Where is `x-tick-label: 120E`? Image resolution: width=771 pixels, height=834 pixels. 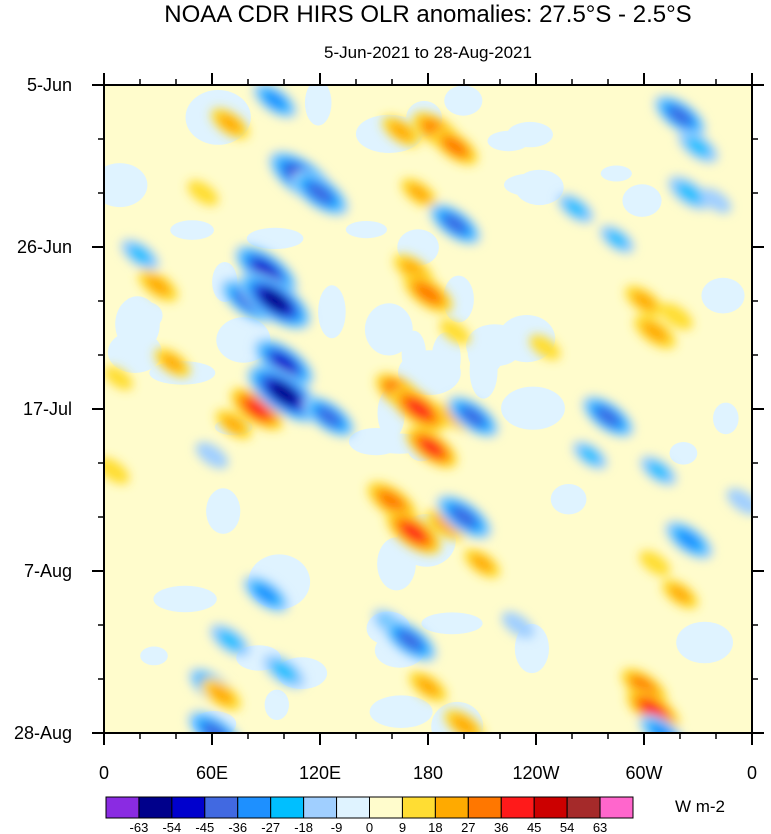 x-tick-label: 120E is located at coordinates (320, 773).